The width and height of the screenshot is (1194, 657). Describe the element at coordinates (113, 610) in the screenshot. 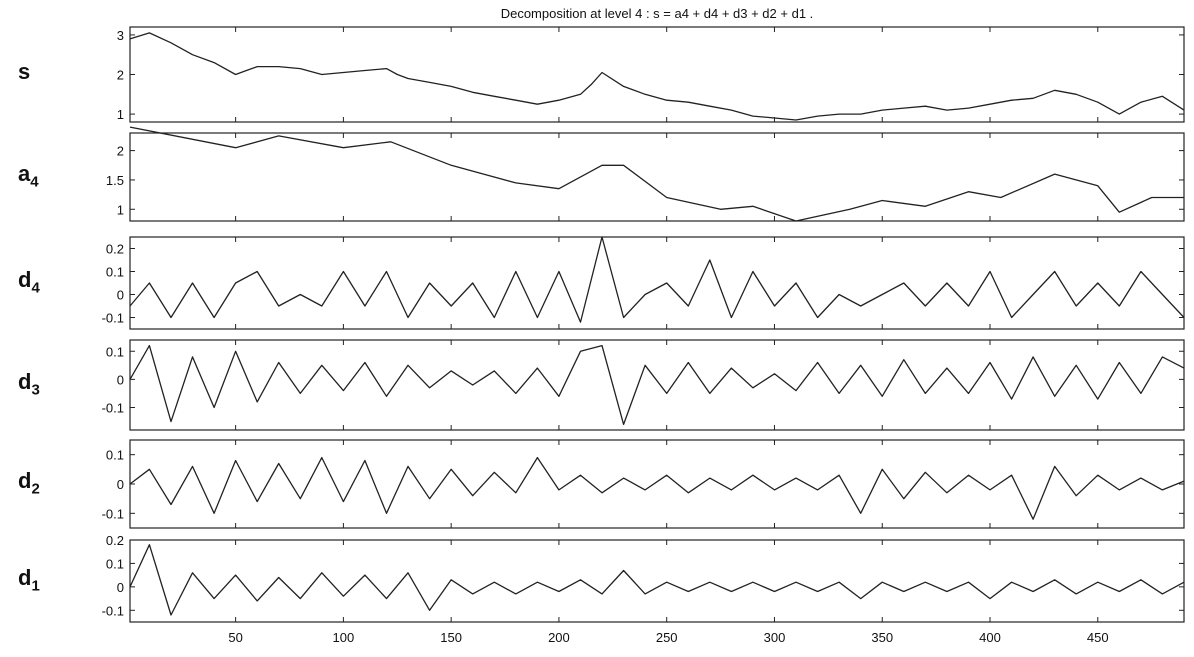

I see `y-tick-label-d1: -0.1` at that location.